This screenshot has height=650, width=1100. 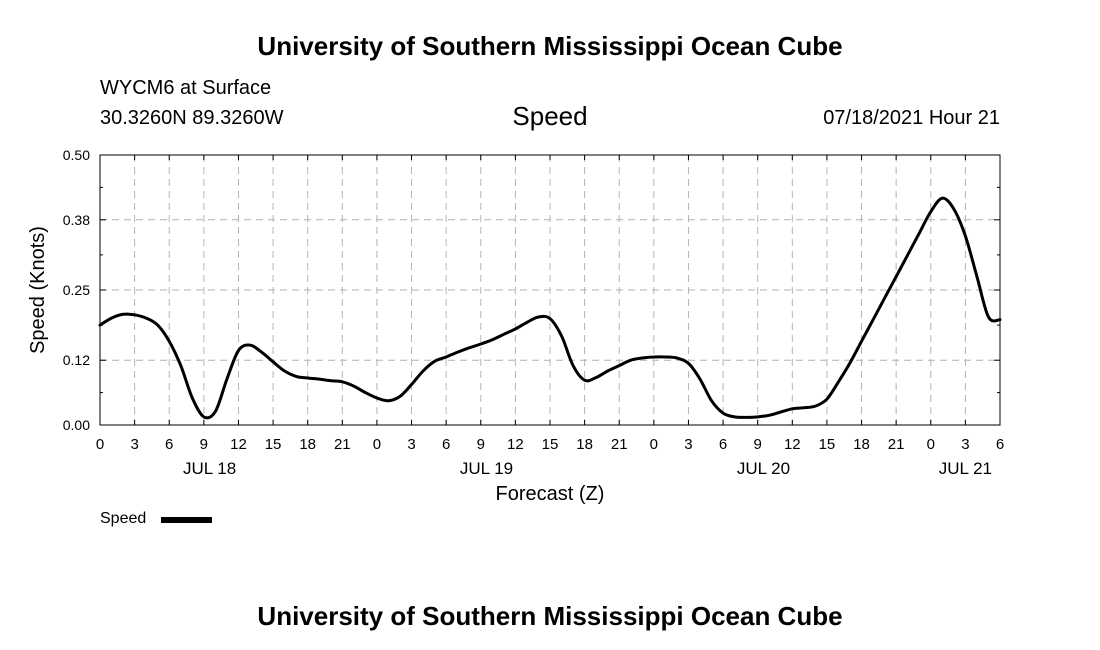 I want to click on y-tick-label: 0.25, so click(x=76, y=290).